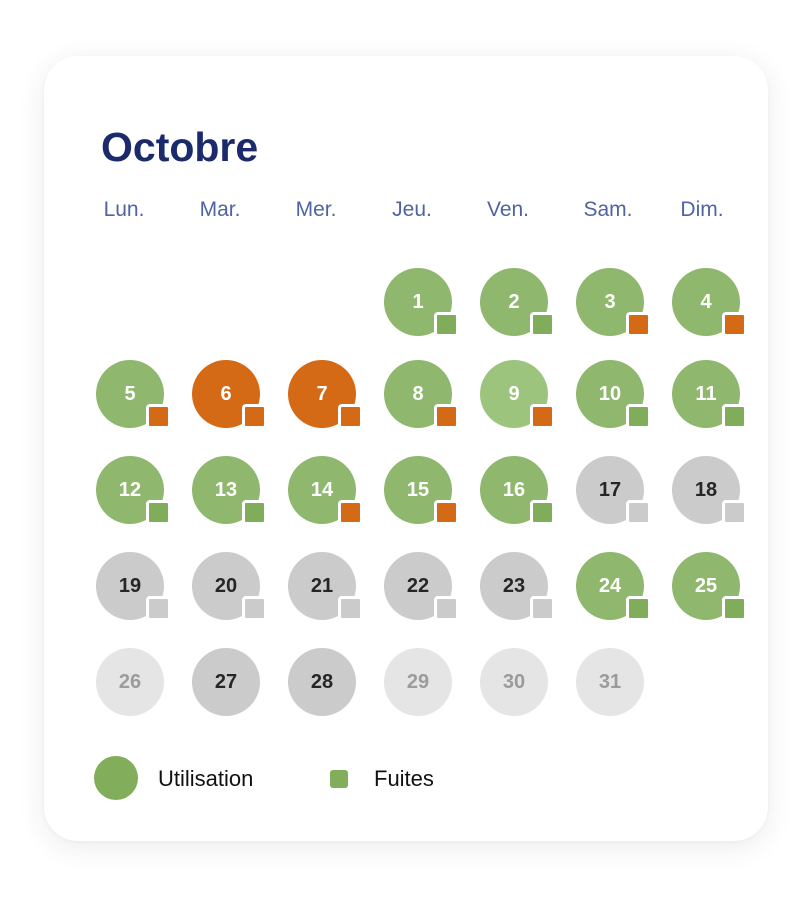  I want to click on calendar-day: 16, so click(517, 490).